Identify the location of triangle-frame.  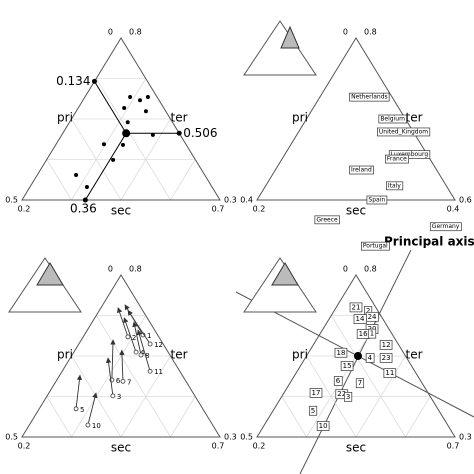
(356, 356).